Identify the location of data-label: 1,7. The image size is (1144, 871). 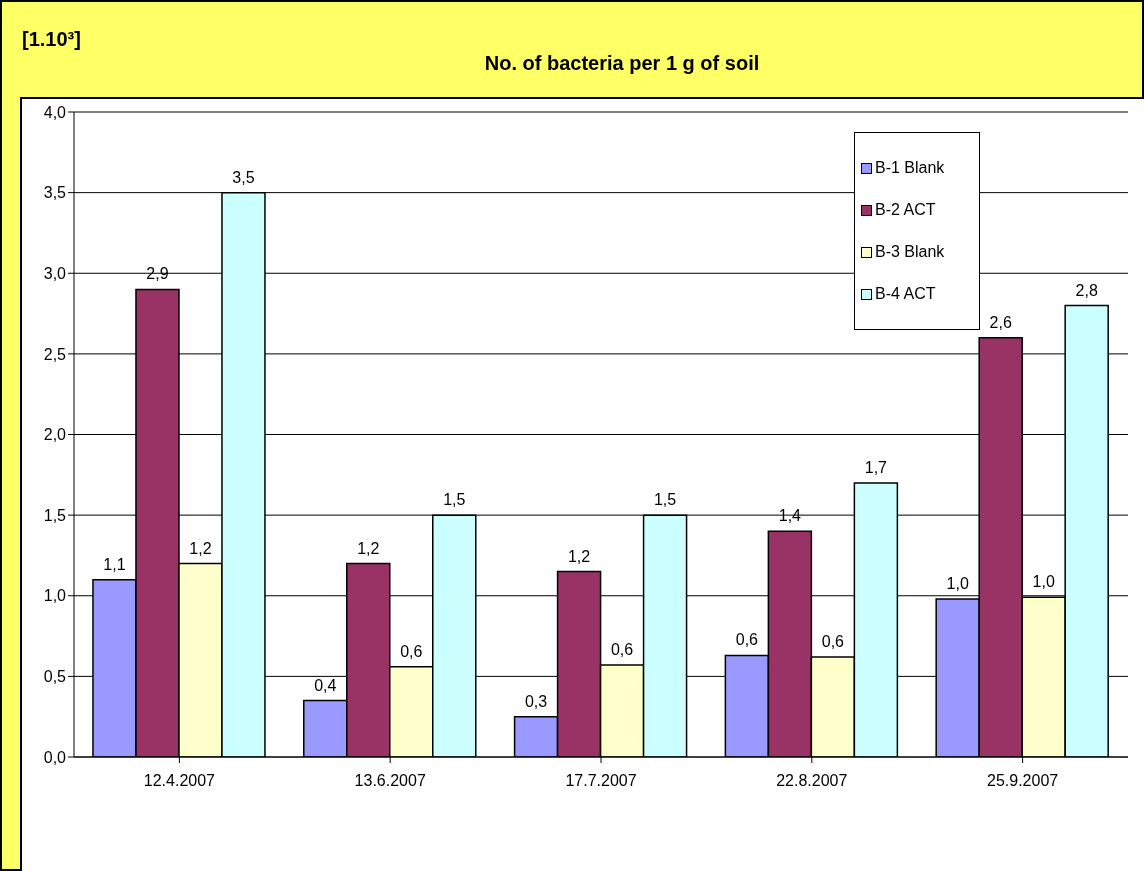
(876, 467).